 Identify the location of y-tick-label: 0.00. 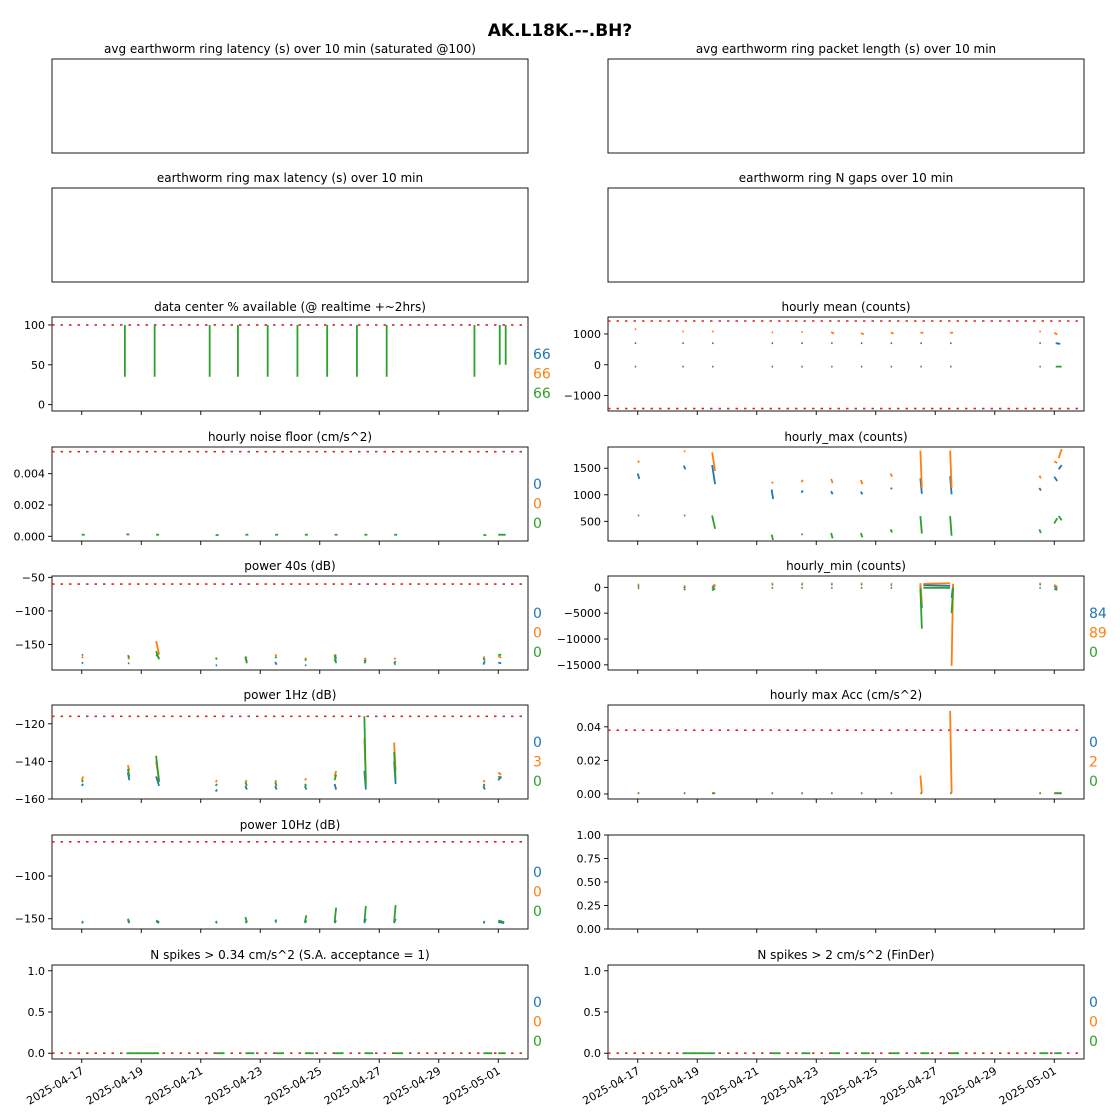
(589, 794).